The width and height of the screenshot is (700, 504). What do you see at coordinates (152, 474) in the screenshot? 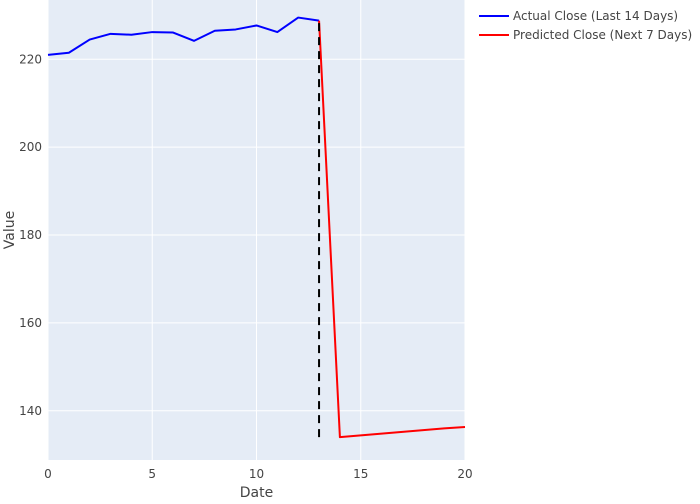
I see `x-tick-label: 5` at bounding box center [152, 474].